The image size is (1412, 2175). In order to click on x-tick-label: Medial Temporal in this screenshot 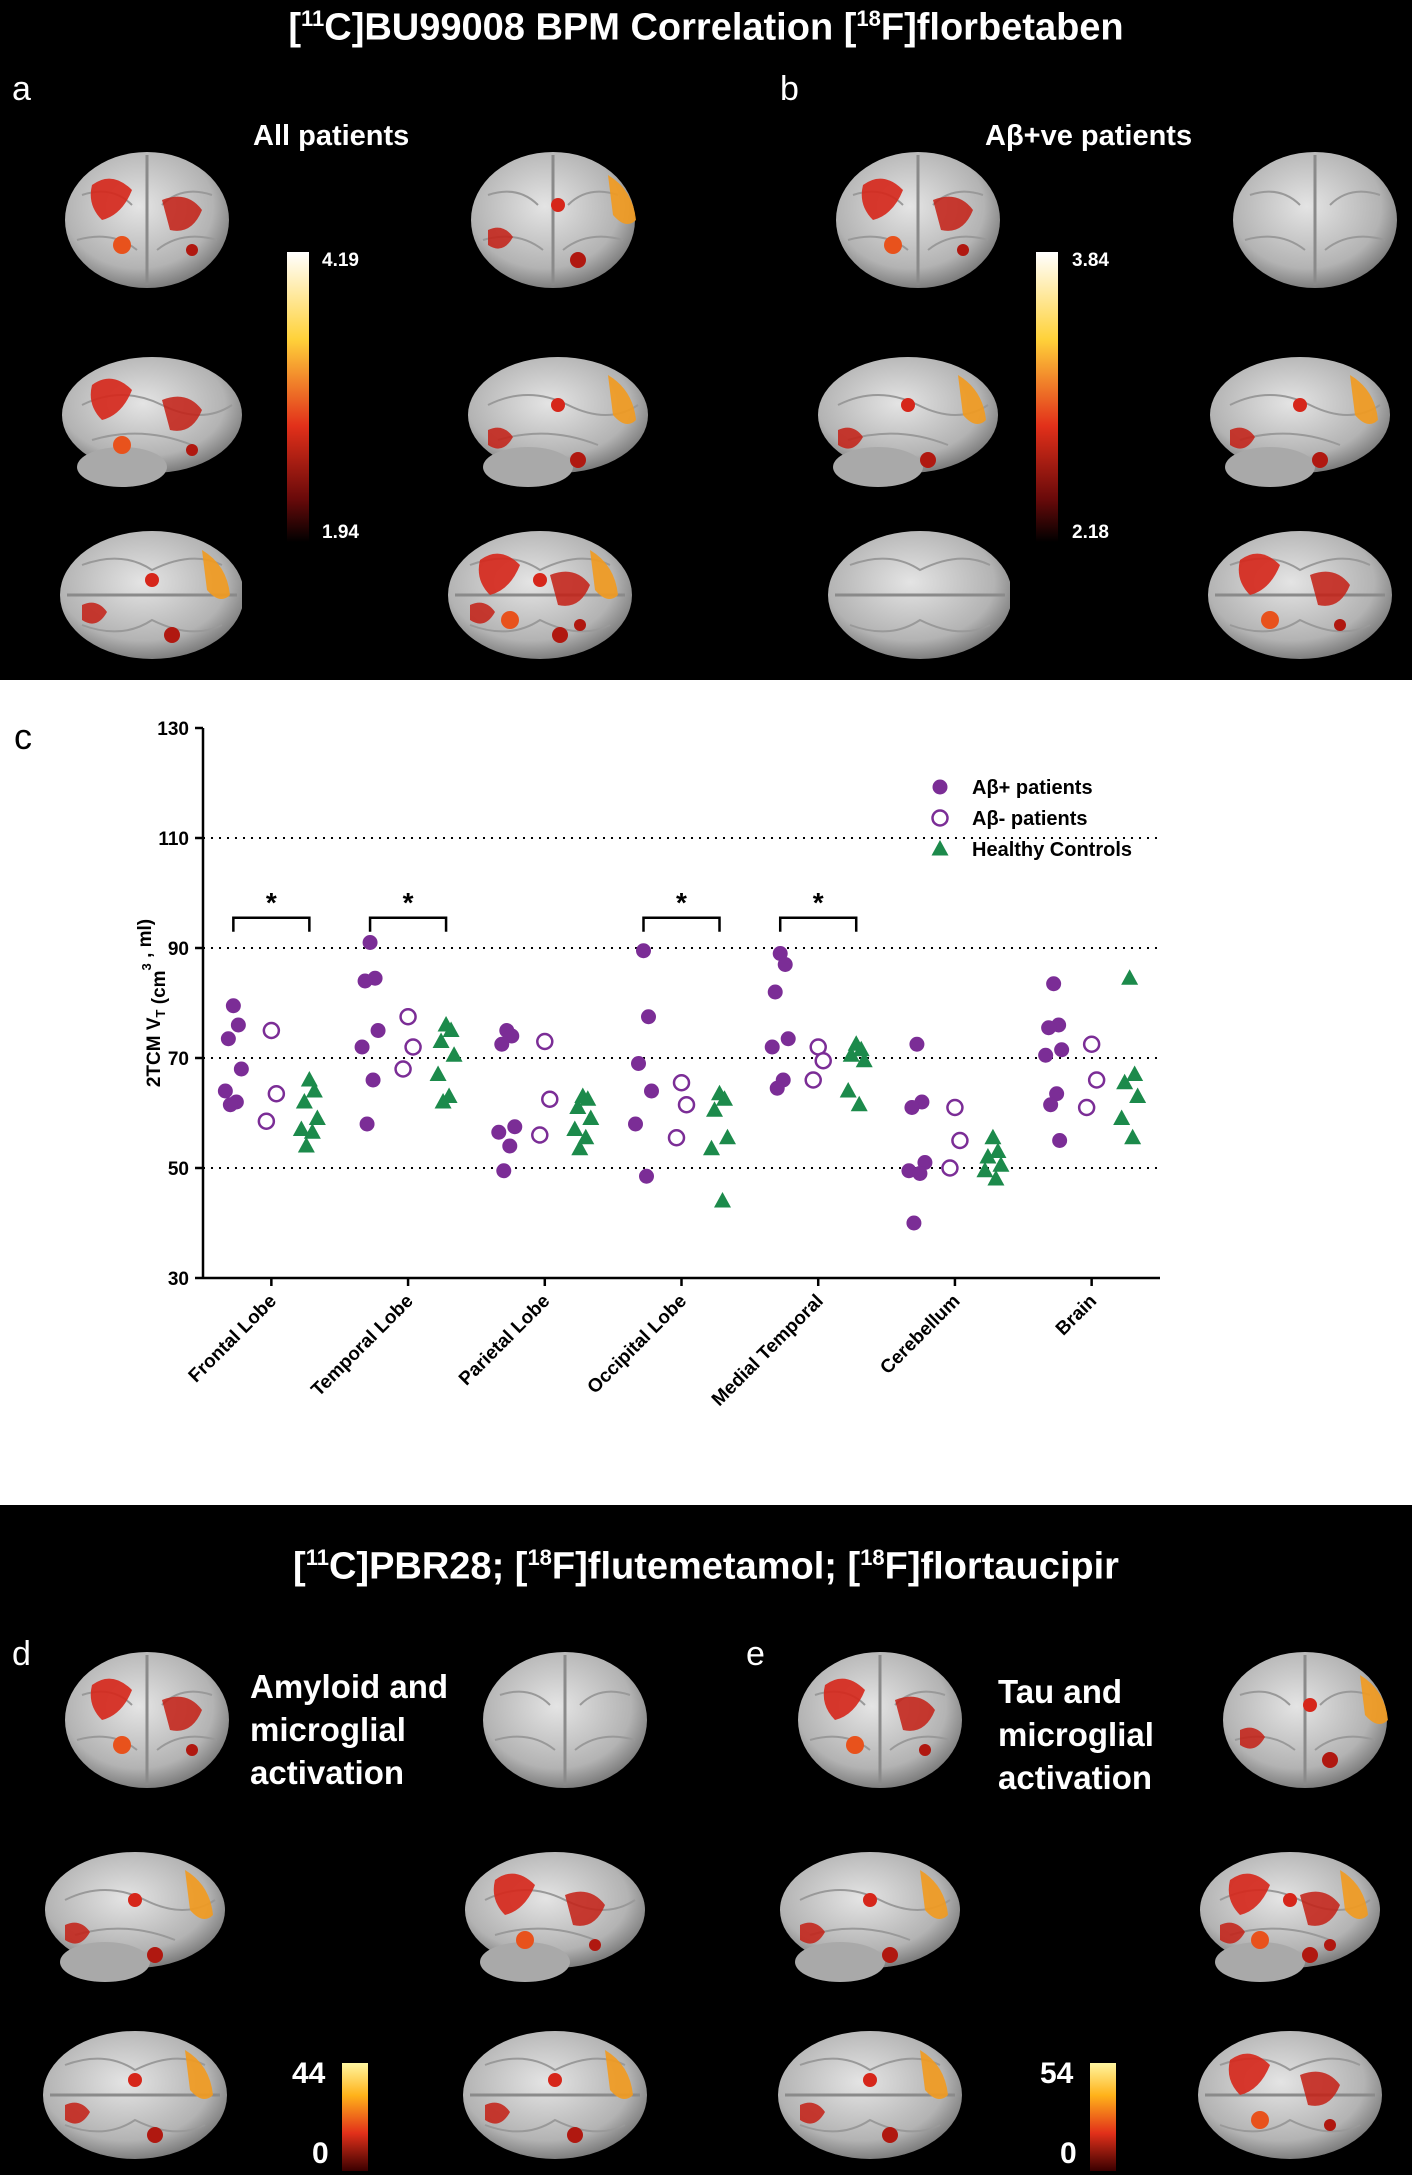, I will do `click(768, 1351)`.